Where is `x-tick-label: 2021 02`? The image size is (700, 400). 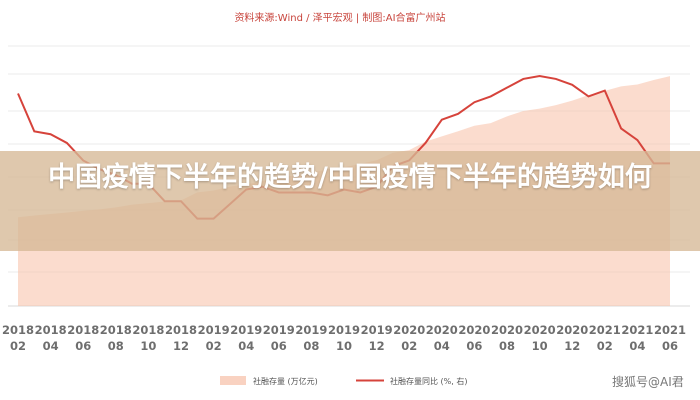
x-tick-label: 2021 02 is located at coordinates (605, 338).